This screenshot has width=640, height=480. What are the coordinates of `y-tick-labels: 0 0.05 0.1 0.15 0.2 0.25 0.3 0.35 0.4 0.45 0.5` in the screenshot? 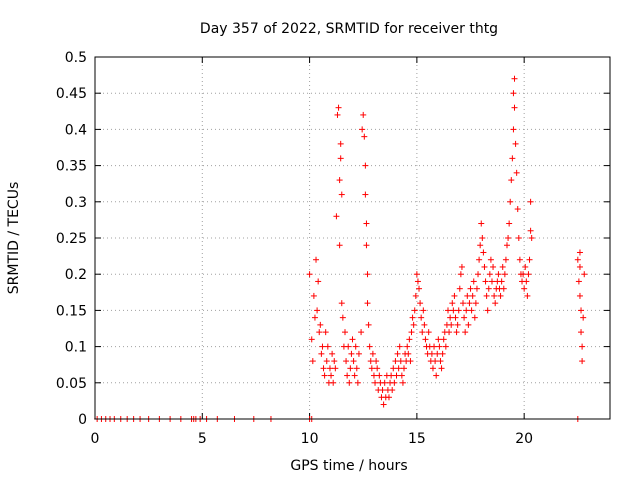 It's located at (71, 239).